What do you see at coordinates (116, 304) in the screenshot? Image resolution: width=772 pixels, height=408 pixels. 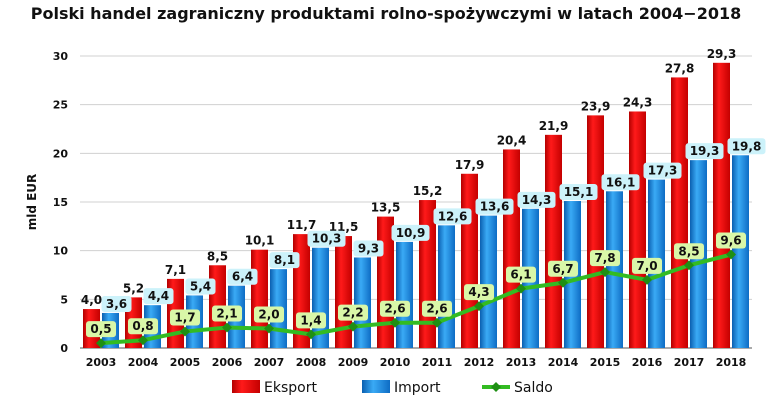 I see `svg-text: 3,6` at bounding box center [116, 304].